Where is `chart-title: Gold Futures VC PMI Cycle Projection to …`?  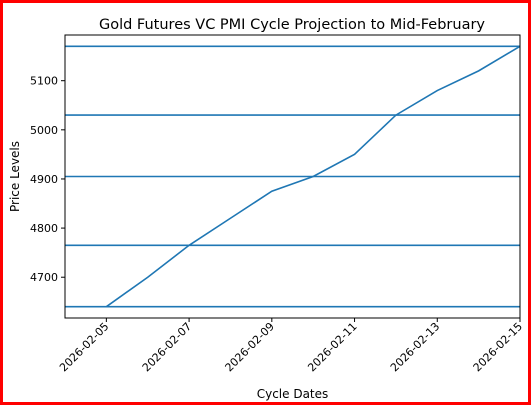 chart-title: Gold Futures VC PMI Cycle Projection to … is located at coordinates (292, 25).